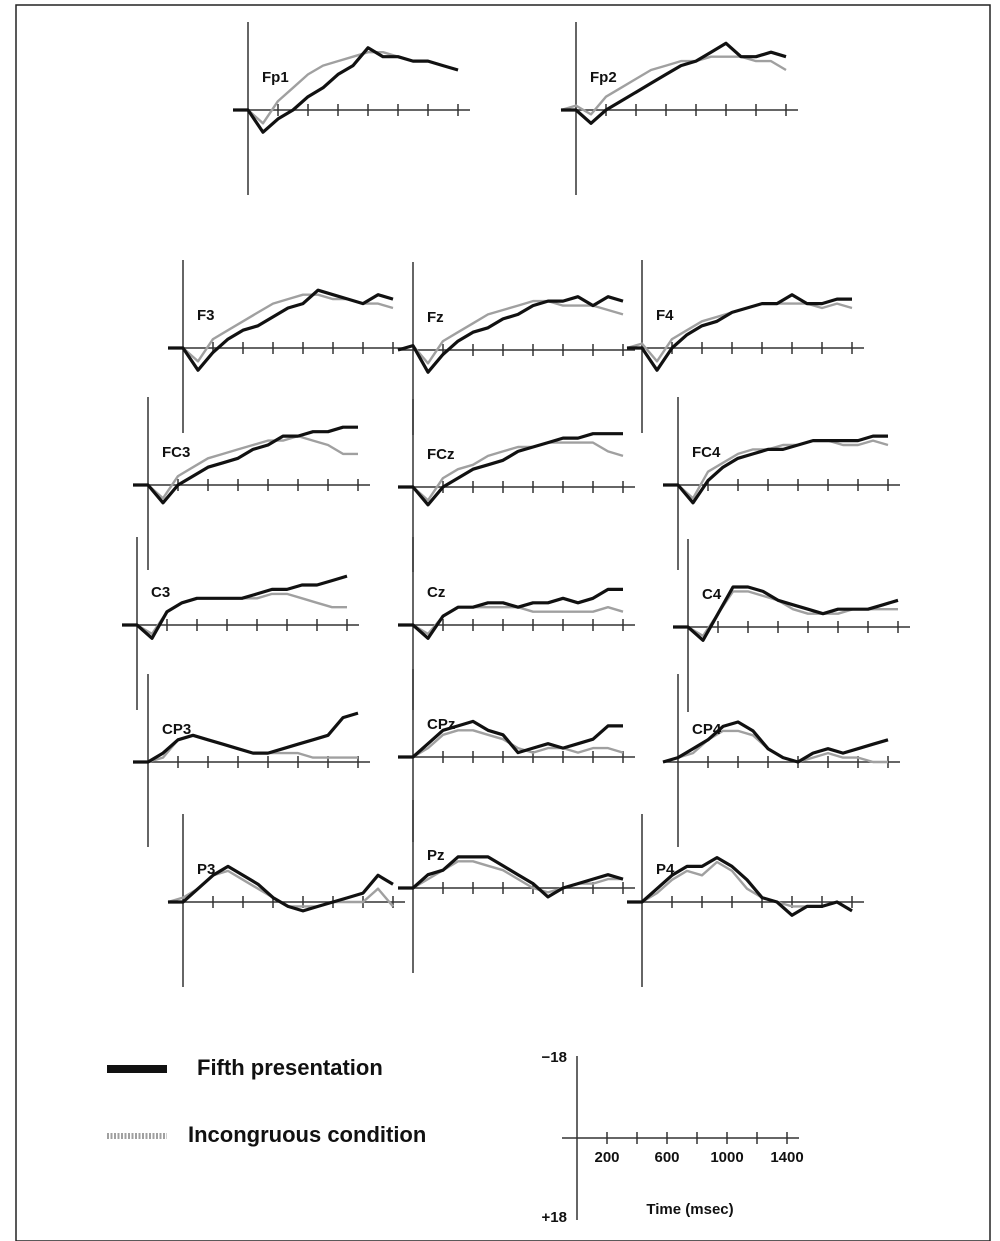 The height and width of the screenshot is (1241, 1000). I want to click on legend-label: Fifth presentation, so click(290, 1067).